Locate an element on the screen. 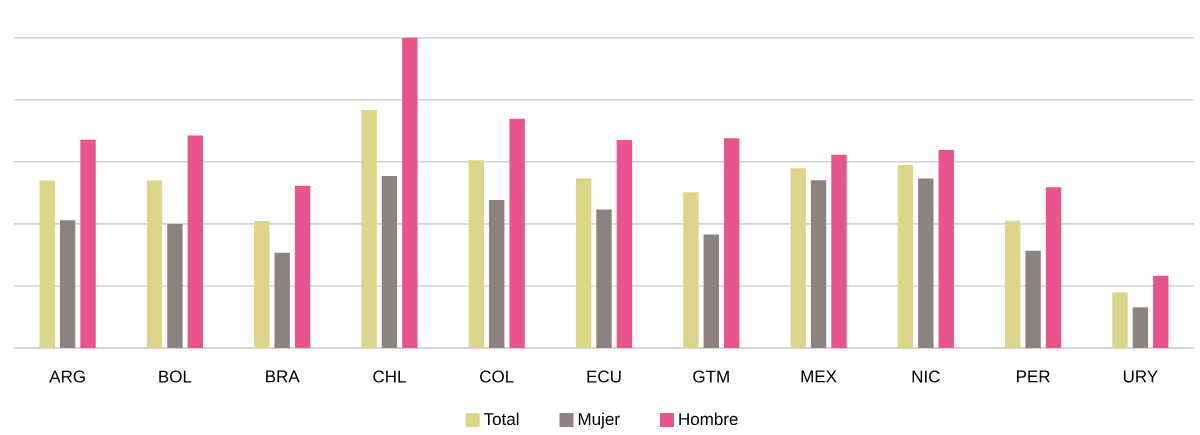  legend-label: Mujer is located at coordinates (599, 420).